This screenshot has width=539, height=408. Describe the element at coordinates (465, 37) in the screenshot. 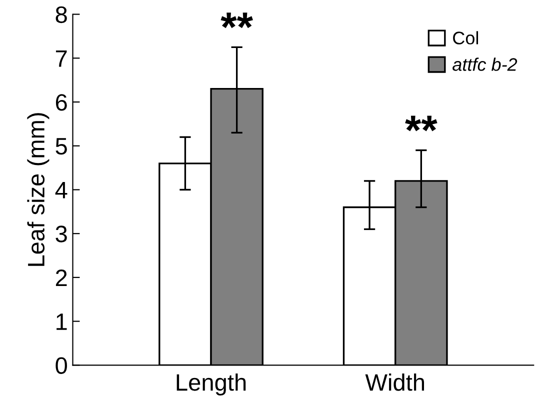

I see `legend-label: Col` at that location.